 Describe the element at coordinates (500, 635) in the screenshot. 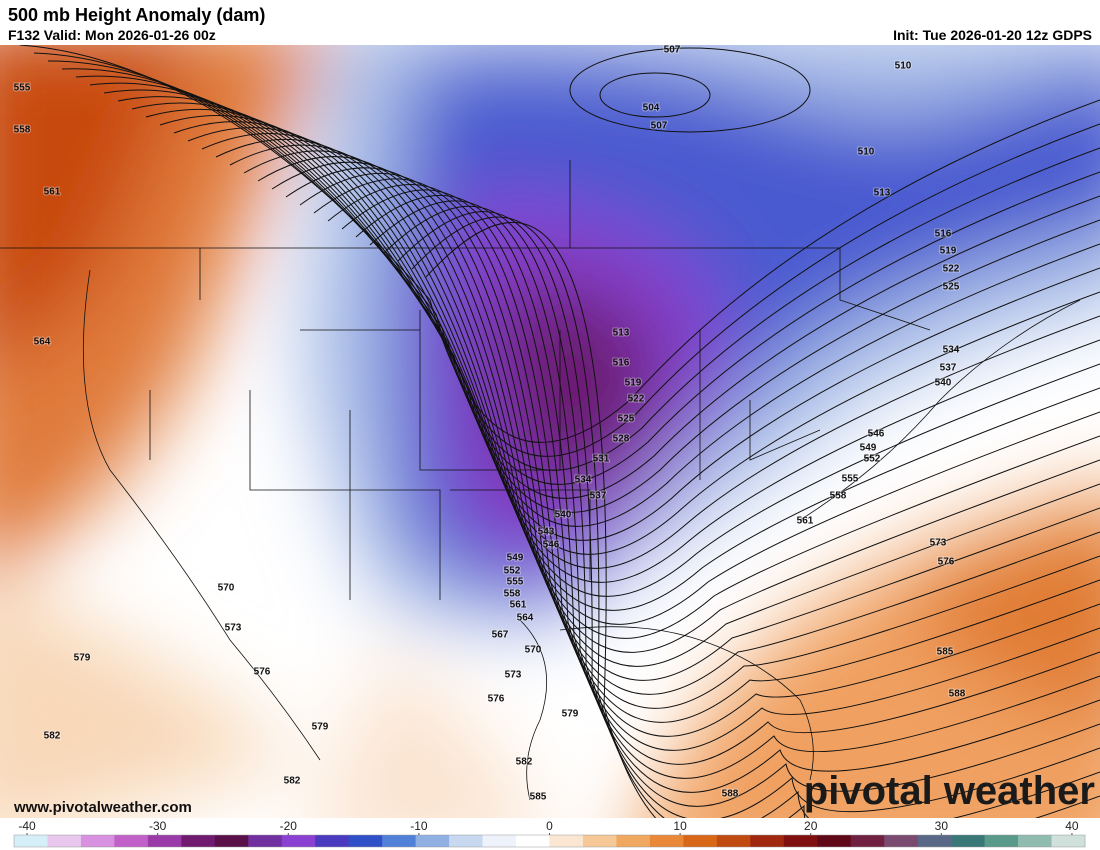

I see `contour-label: 567` at that location.